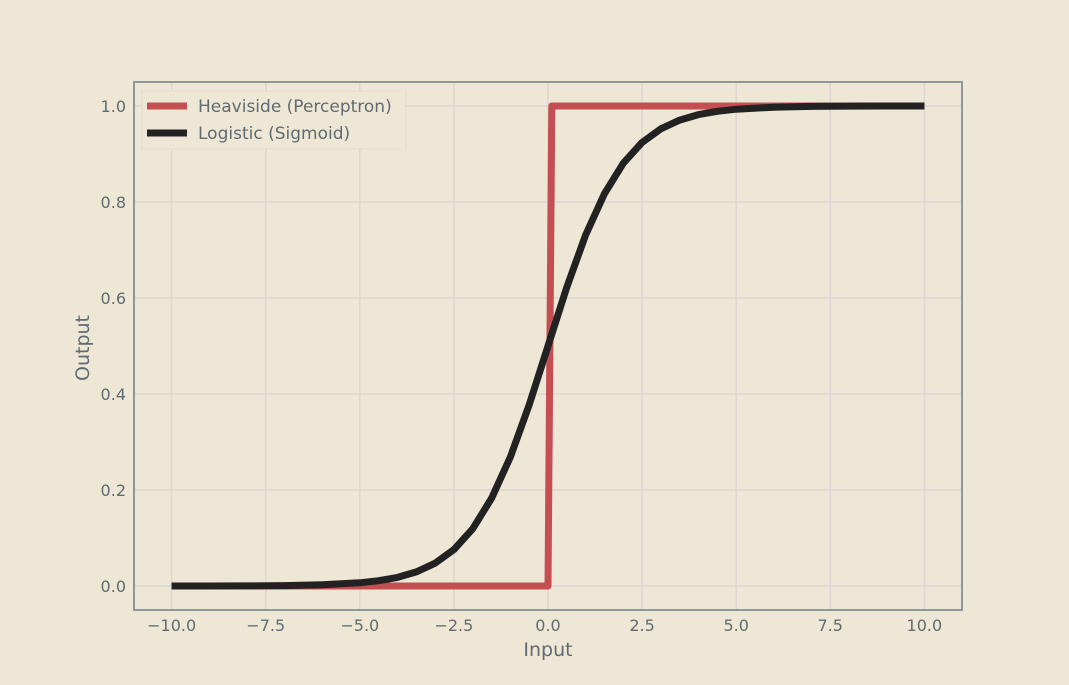 The width and height of the screenshot is (1069, 685). What do you see at coordinates (171, 625) in the screenshot?
I see `x-tick-label: −10.0` at bounding box center [171, 625].